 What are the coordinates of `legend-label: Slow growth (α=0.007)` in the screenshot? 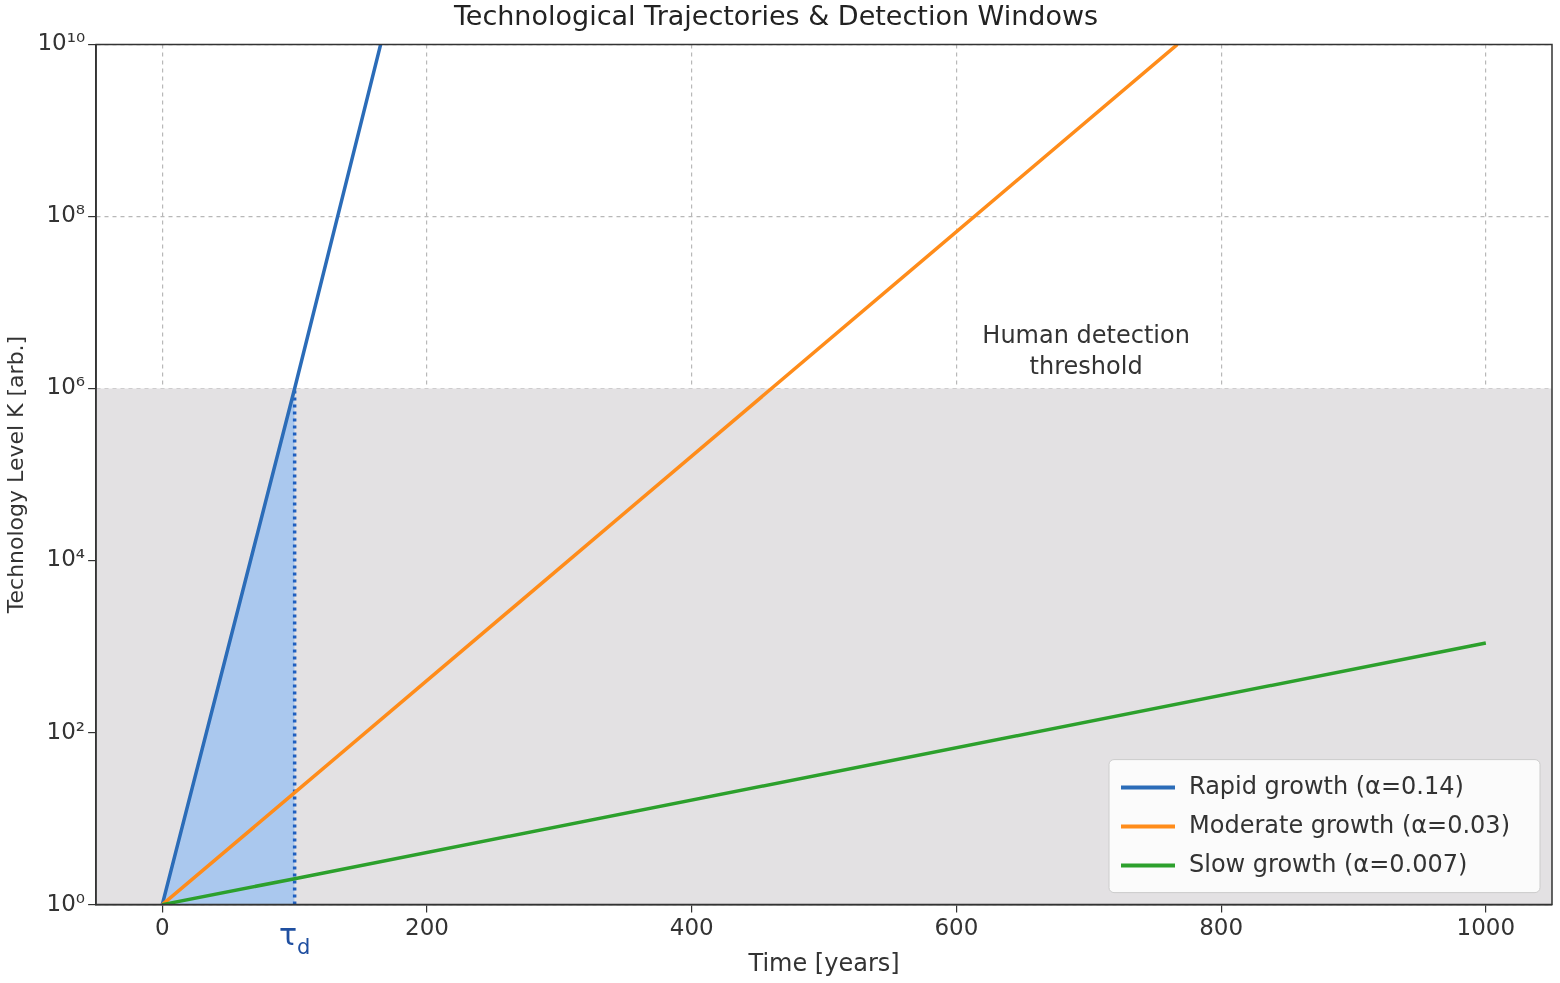 It's located at (1328, 863).